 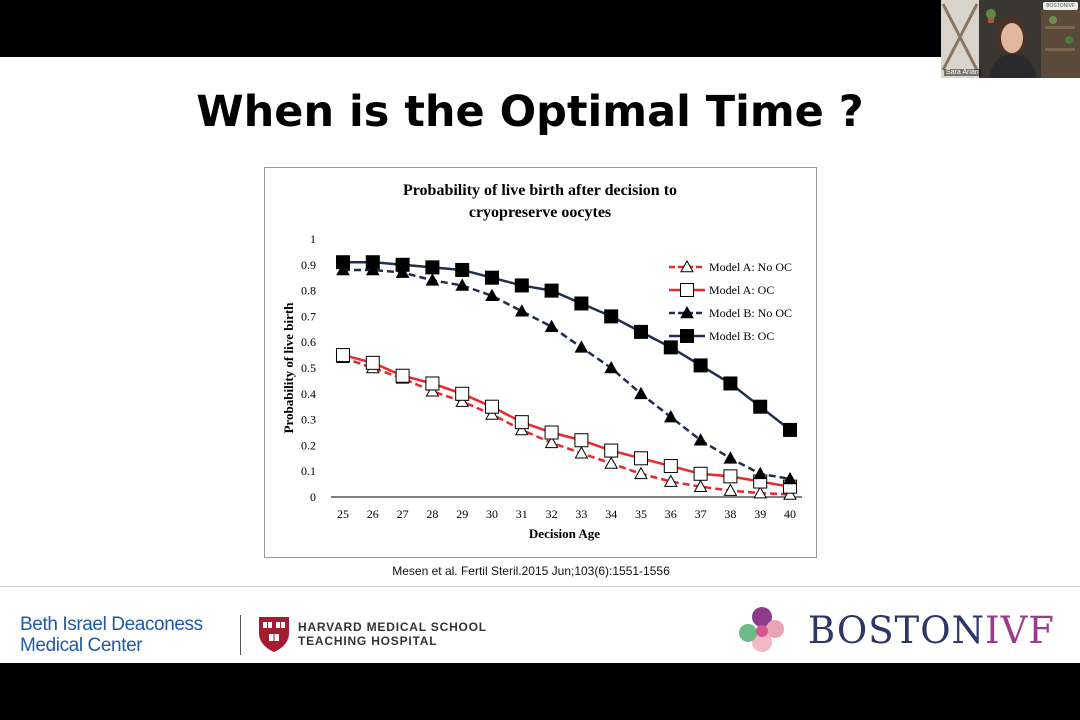 I want to click on y-tick-label: 0, so click(x=313, y=497).